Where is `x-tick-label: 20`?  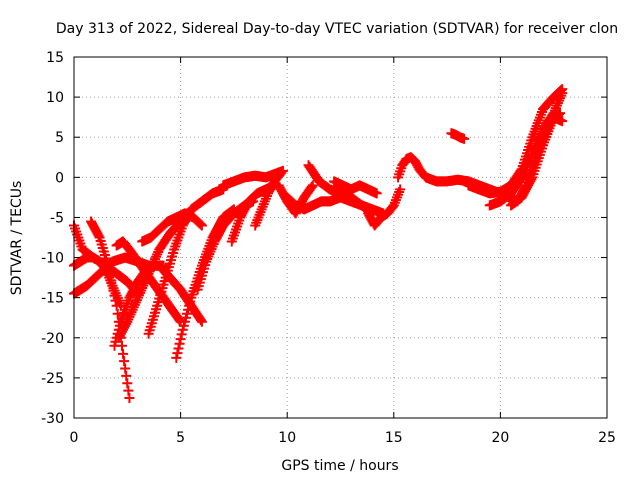
x-tick-label: 20 is located at coordinates (500, 438).